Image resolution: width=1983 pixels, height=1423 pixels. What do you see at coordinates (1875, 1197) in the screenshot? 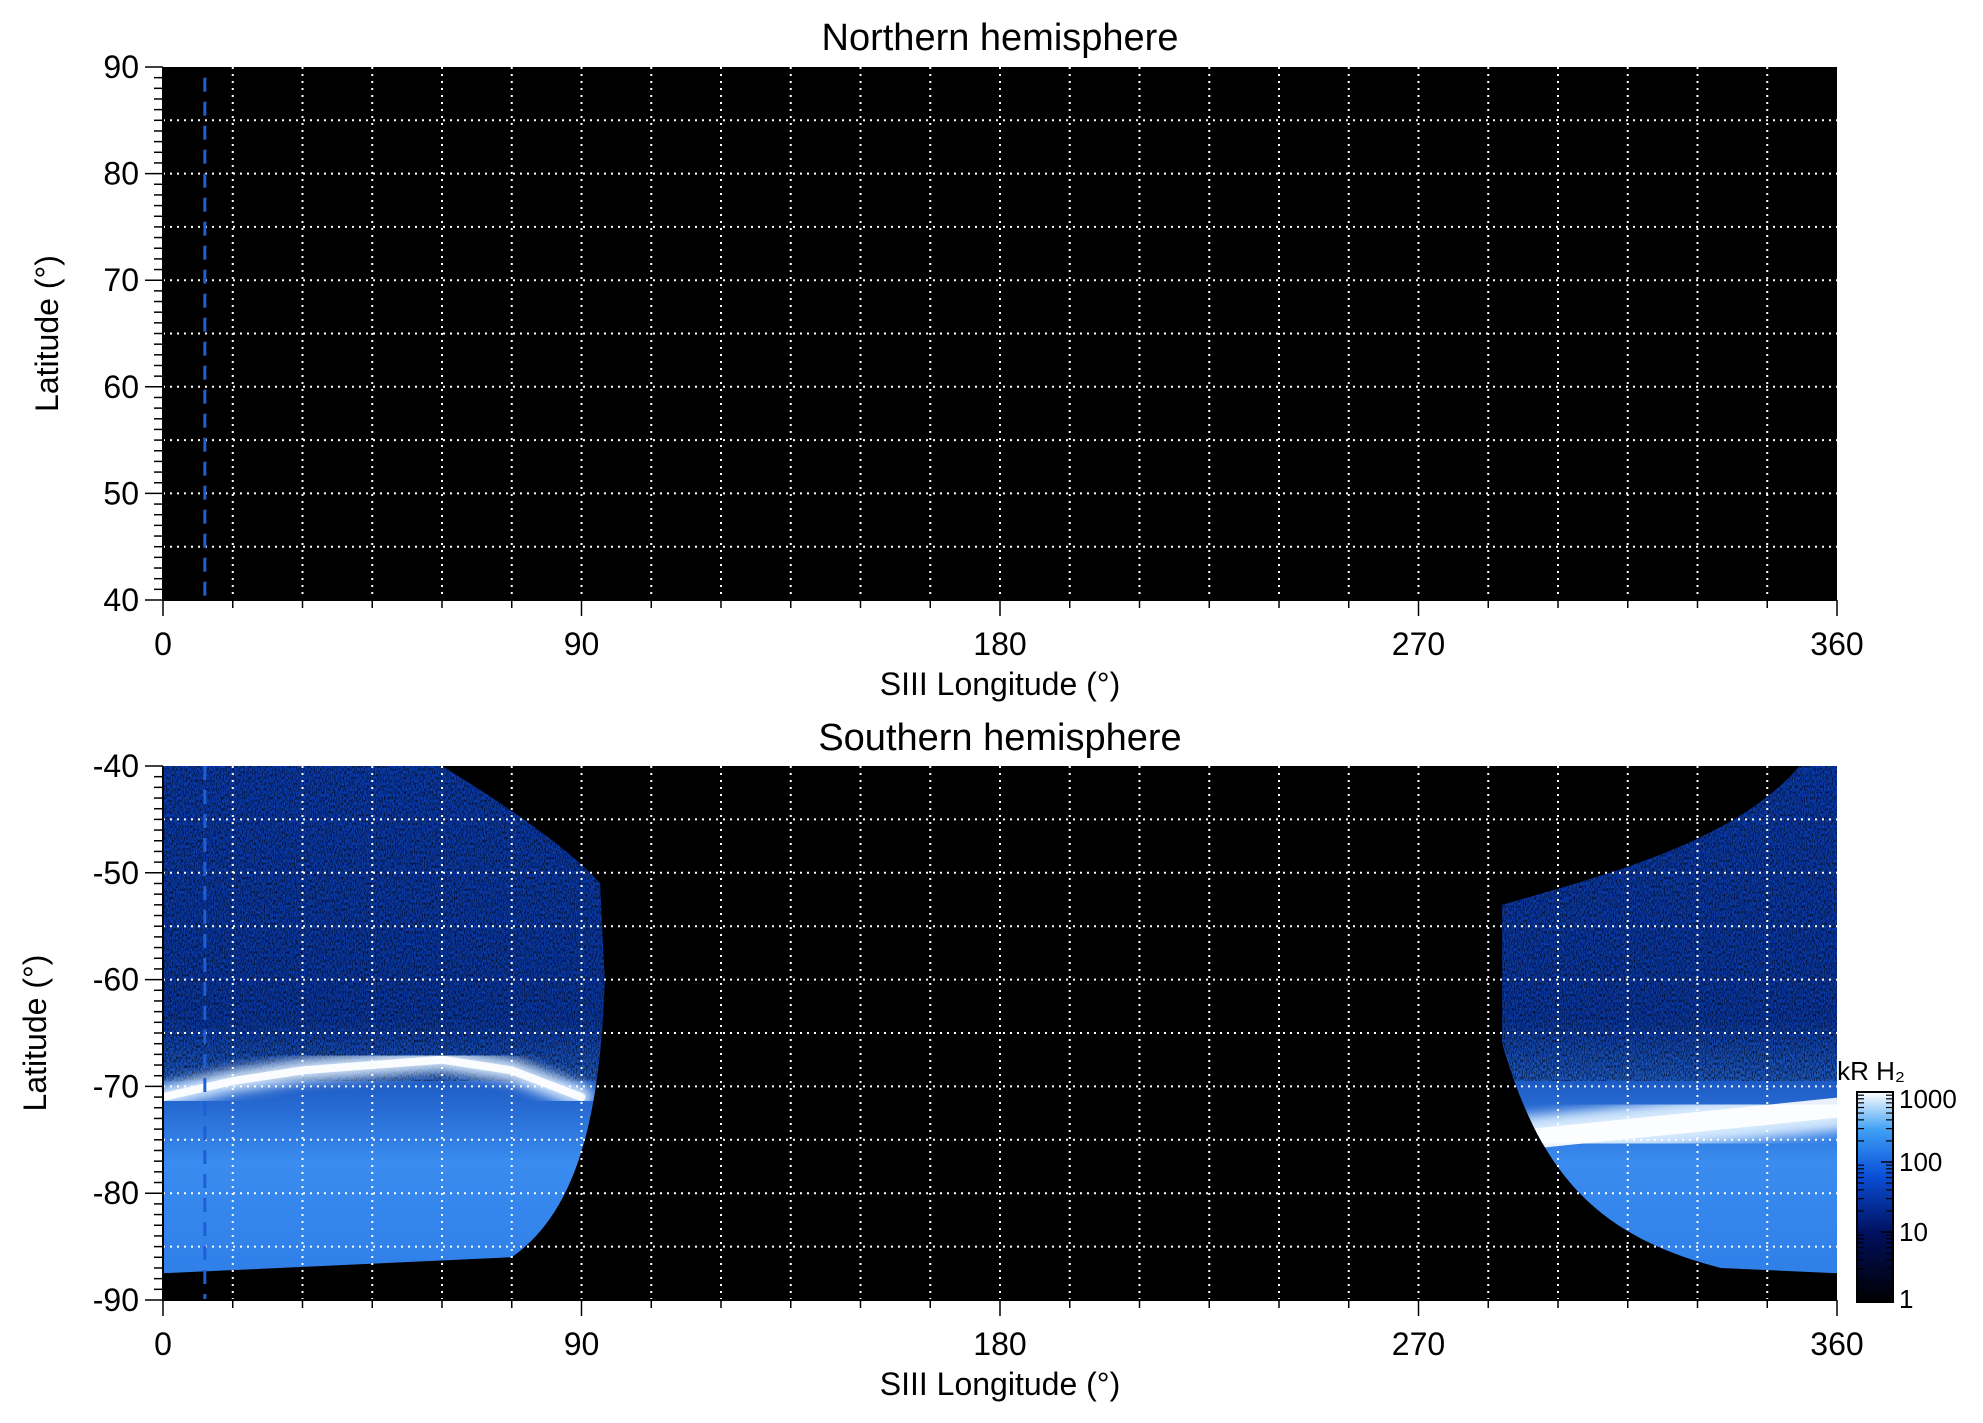
I see `colorbar-gradient` at bounding box center [1875, 1197].